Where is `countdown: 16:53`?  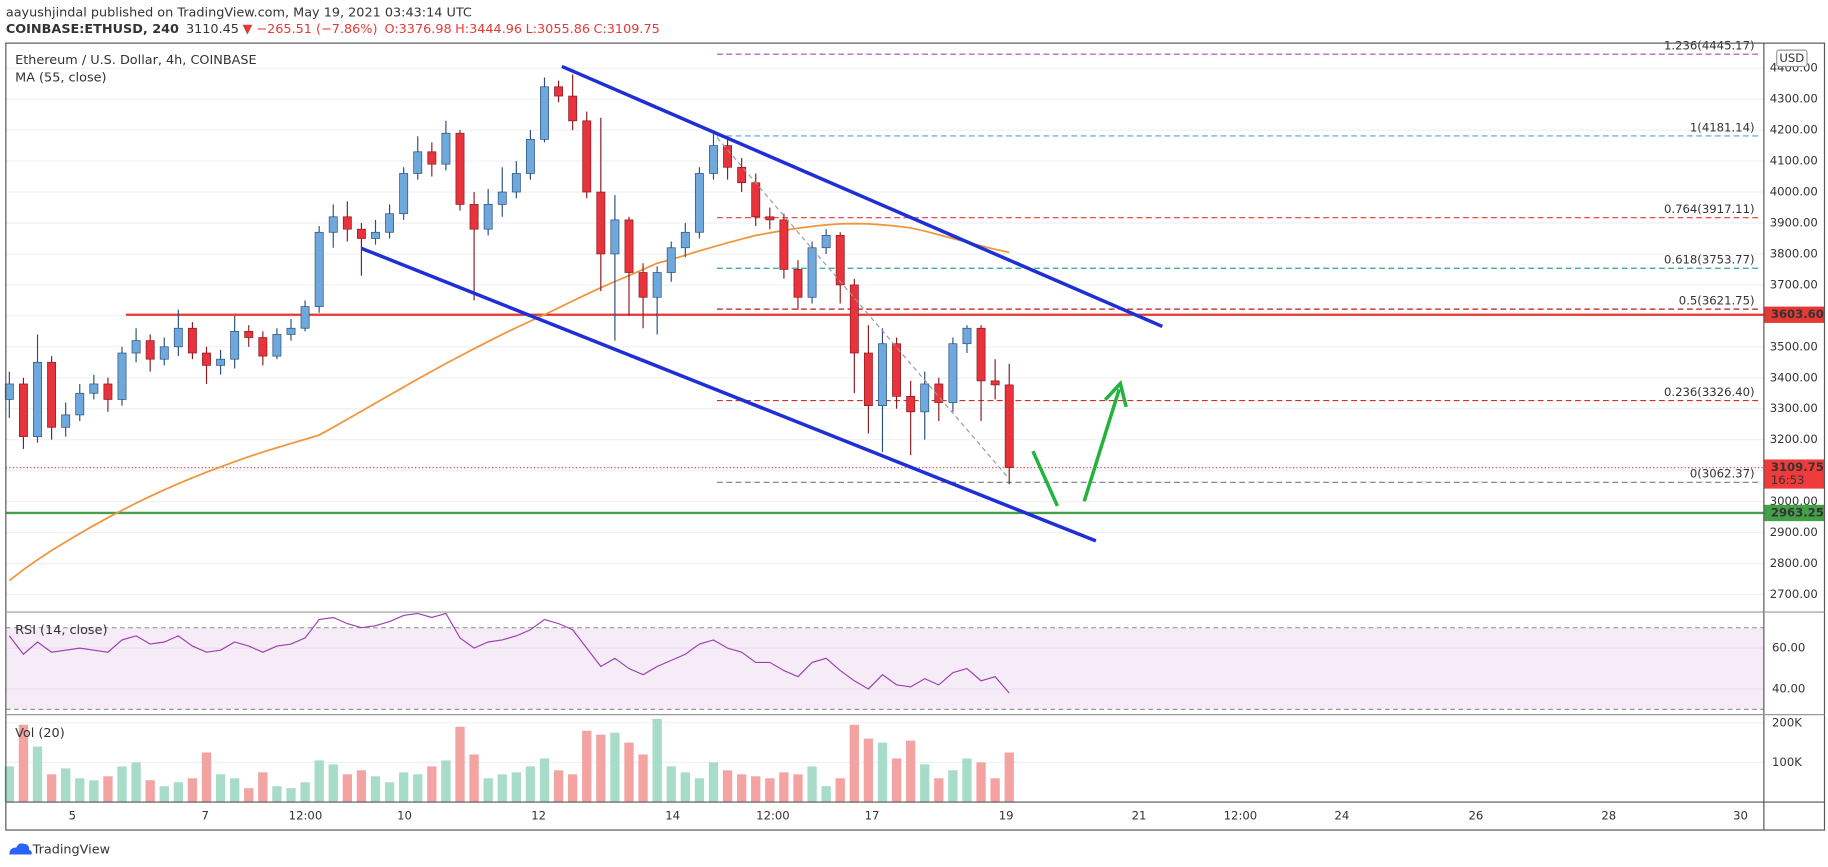
countdown: 16:53 is located at coordinates (1788, 480).